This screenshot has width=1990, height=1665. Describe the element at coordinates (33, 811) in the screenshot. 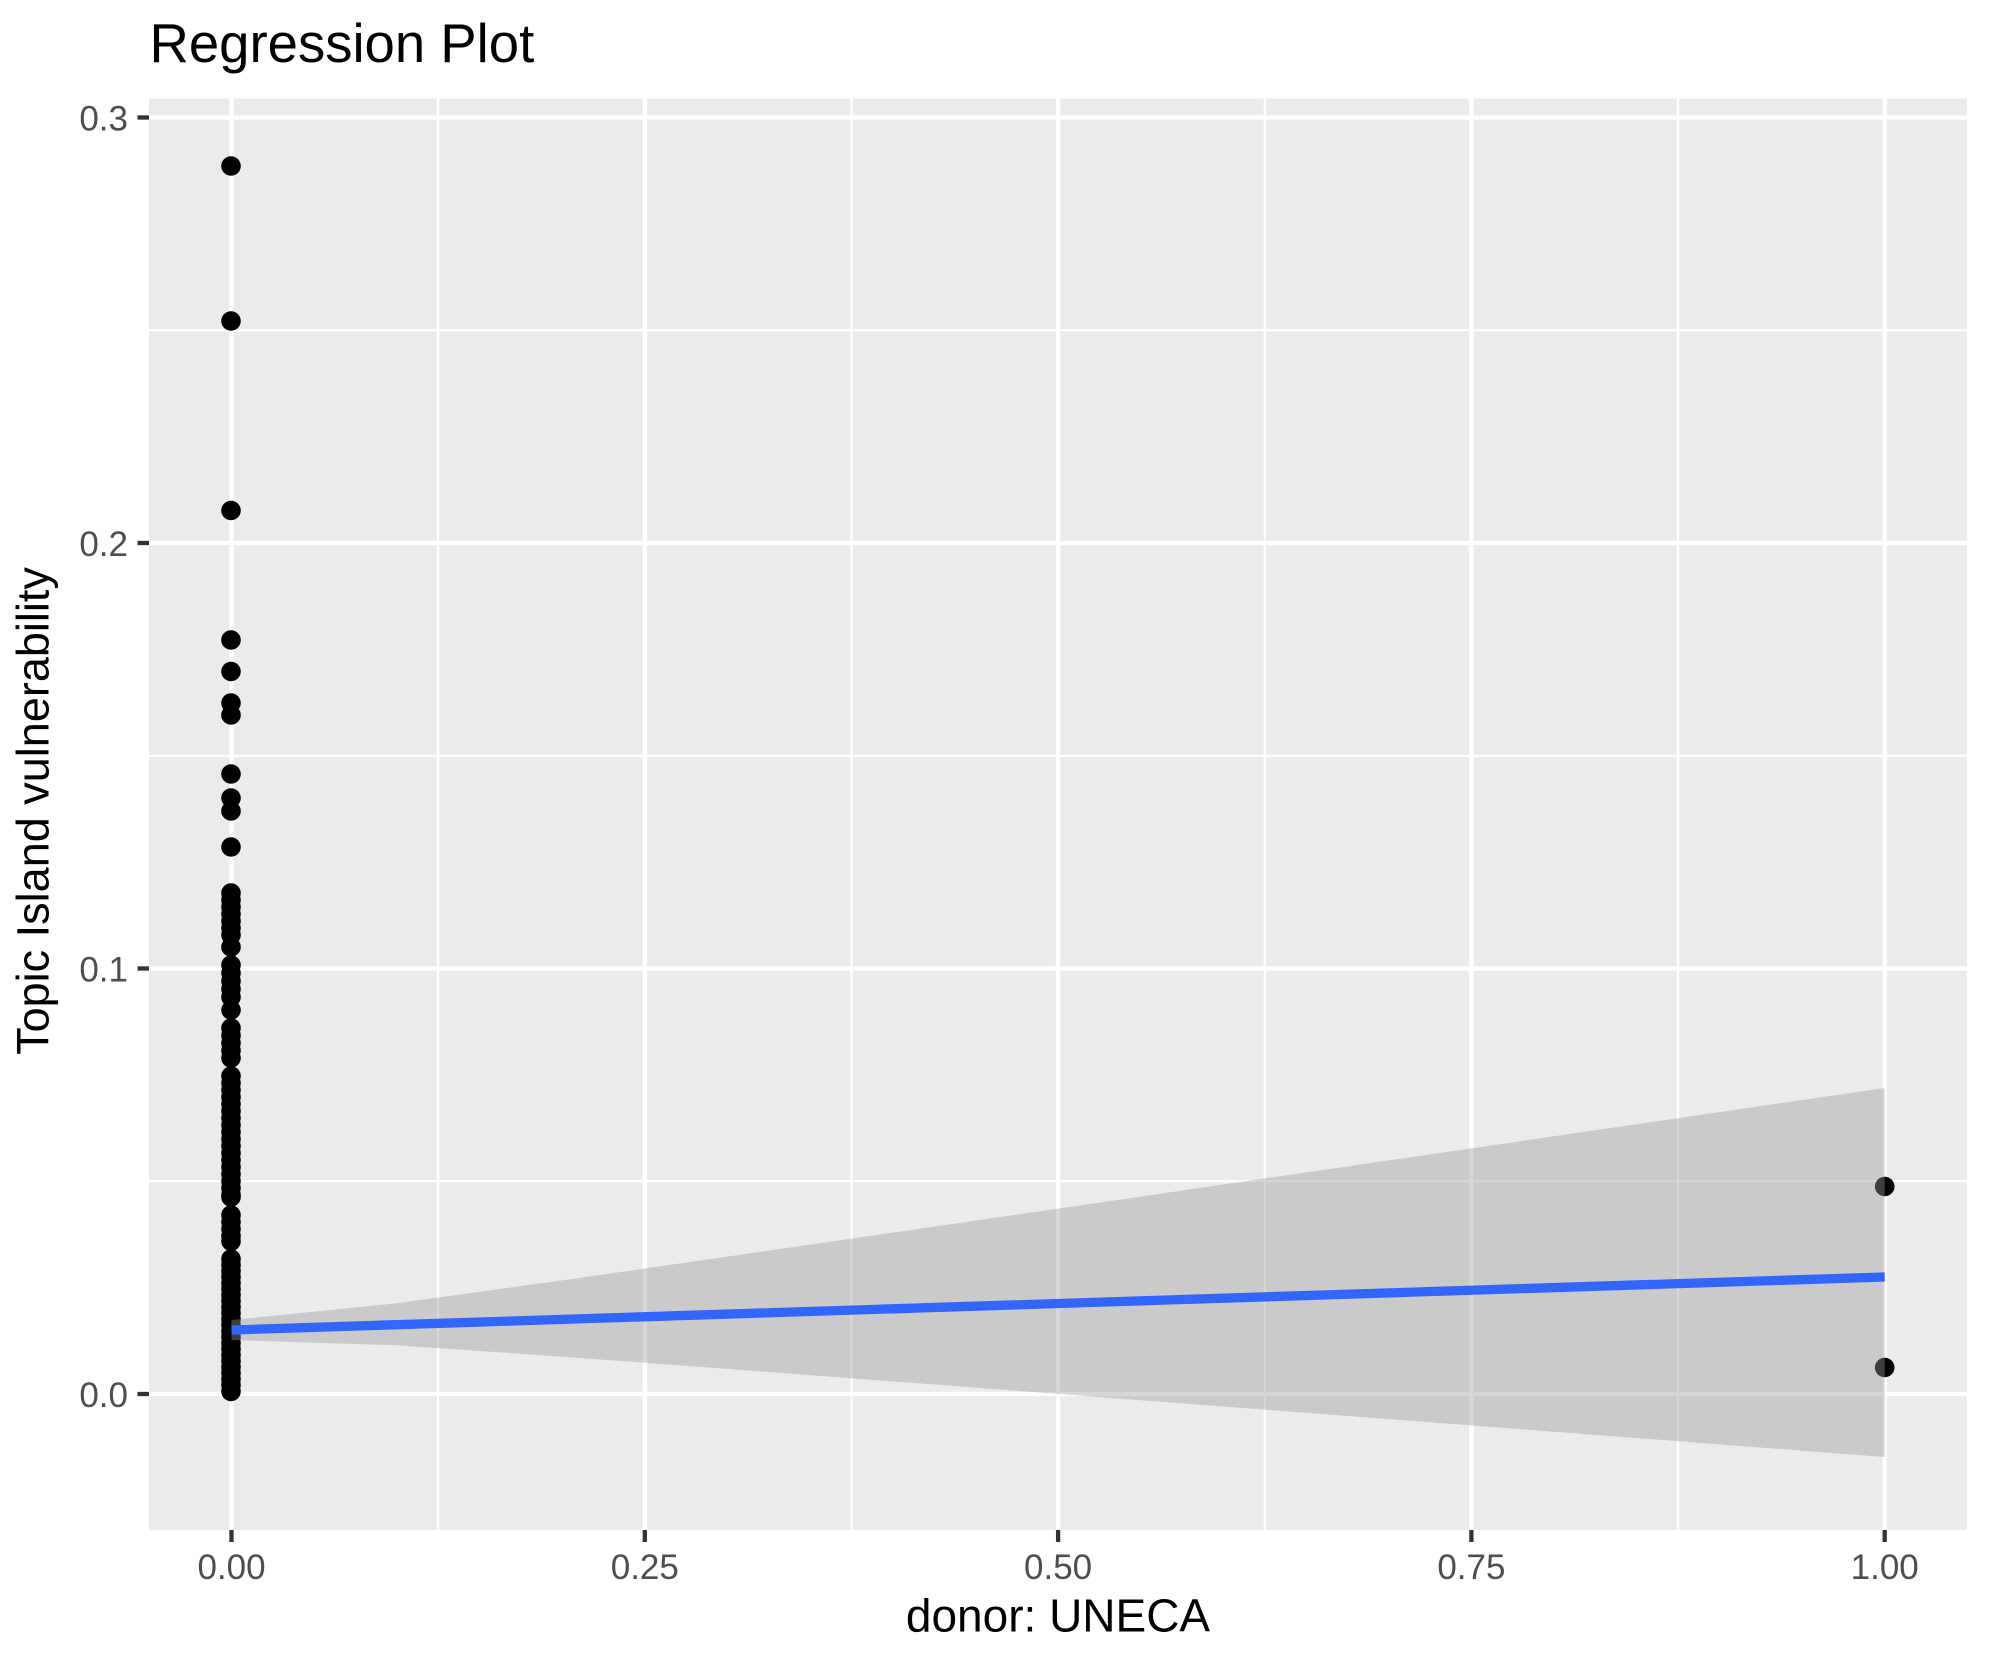

I see `svg-text: Topic Island vulnerability` at that location.